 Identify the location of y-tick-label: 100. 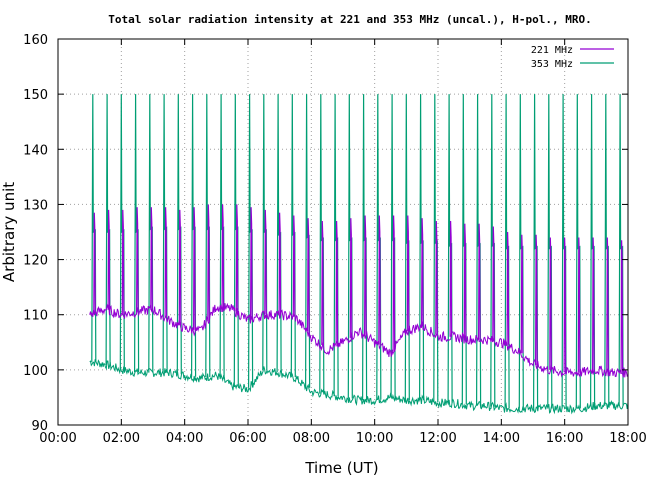
(35, 371).